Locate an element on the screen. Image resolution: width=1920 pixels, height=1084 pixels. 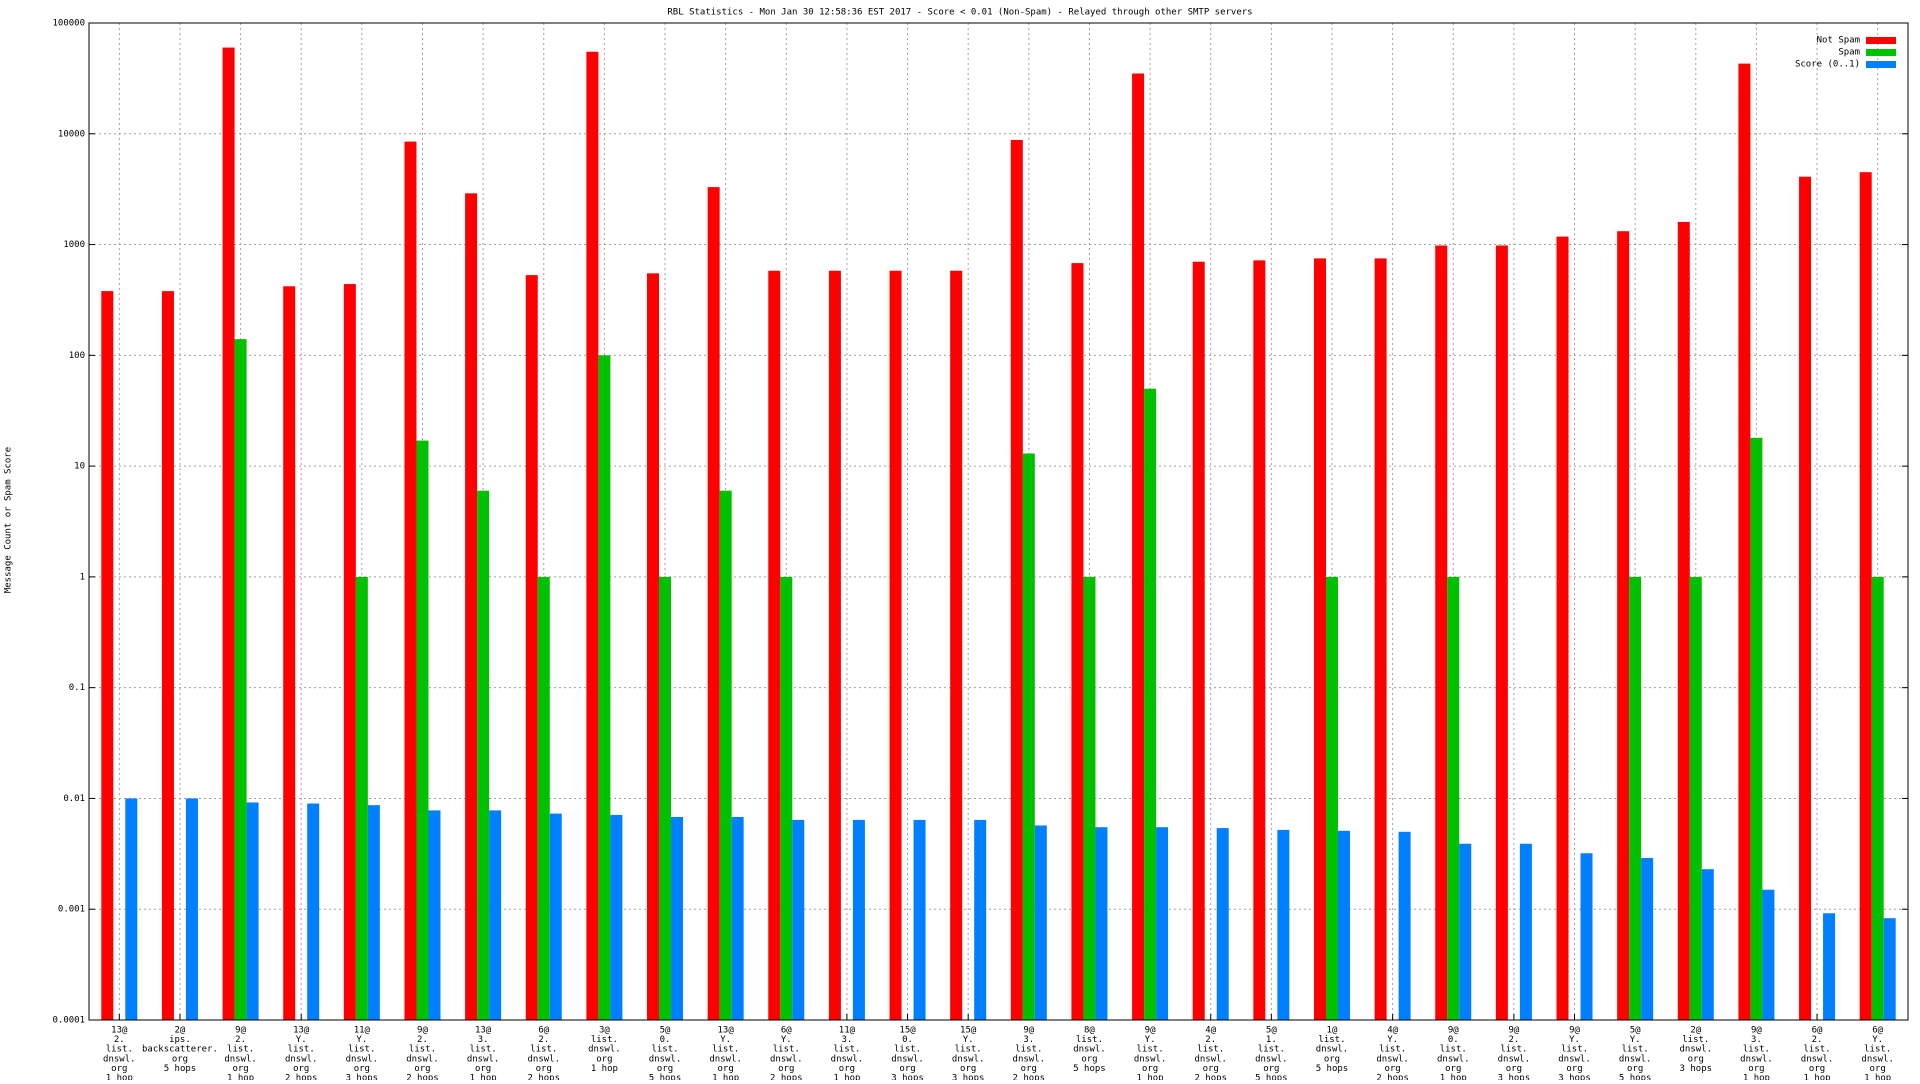
legend-label: Score (0..1) is located at coordinates (1827, 65).